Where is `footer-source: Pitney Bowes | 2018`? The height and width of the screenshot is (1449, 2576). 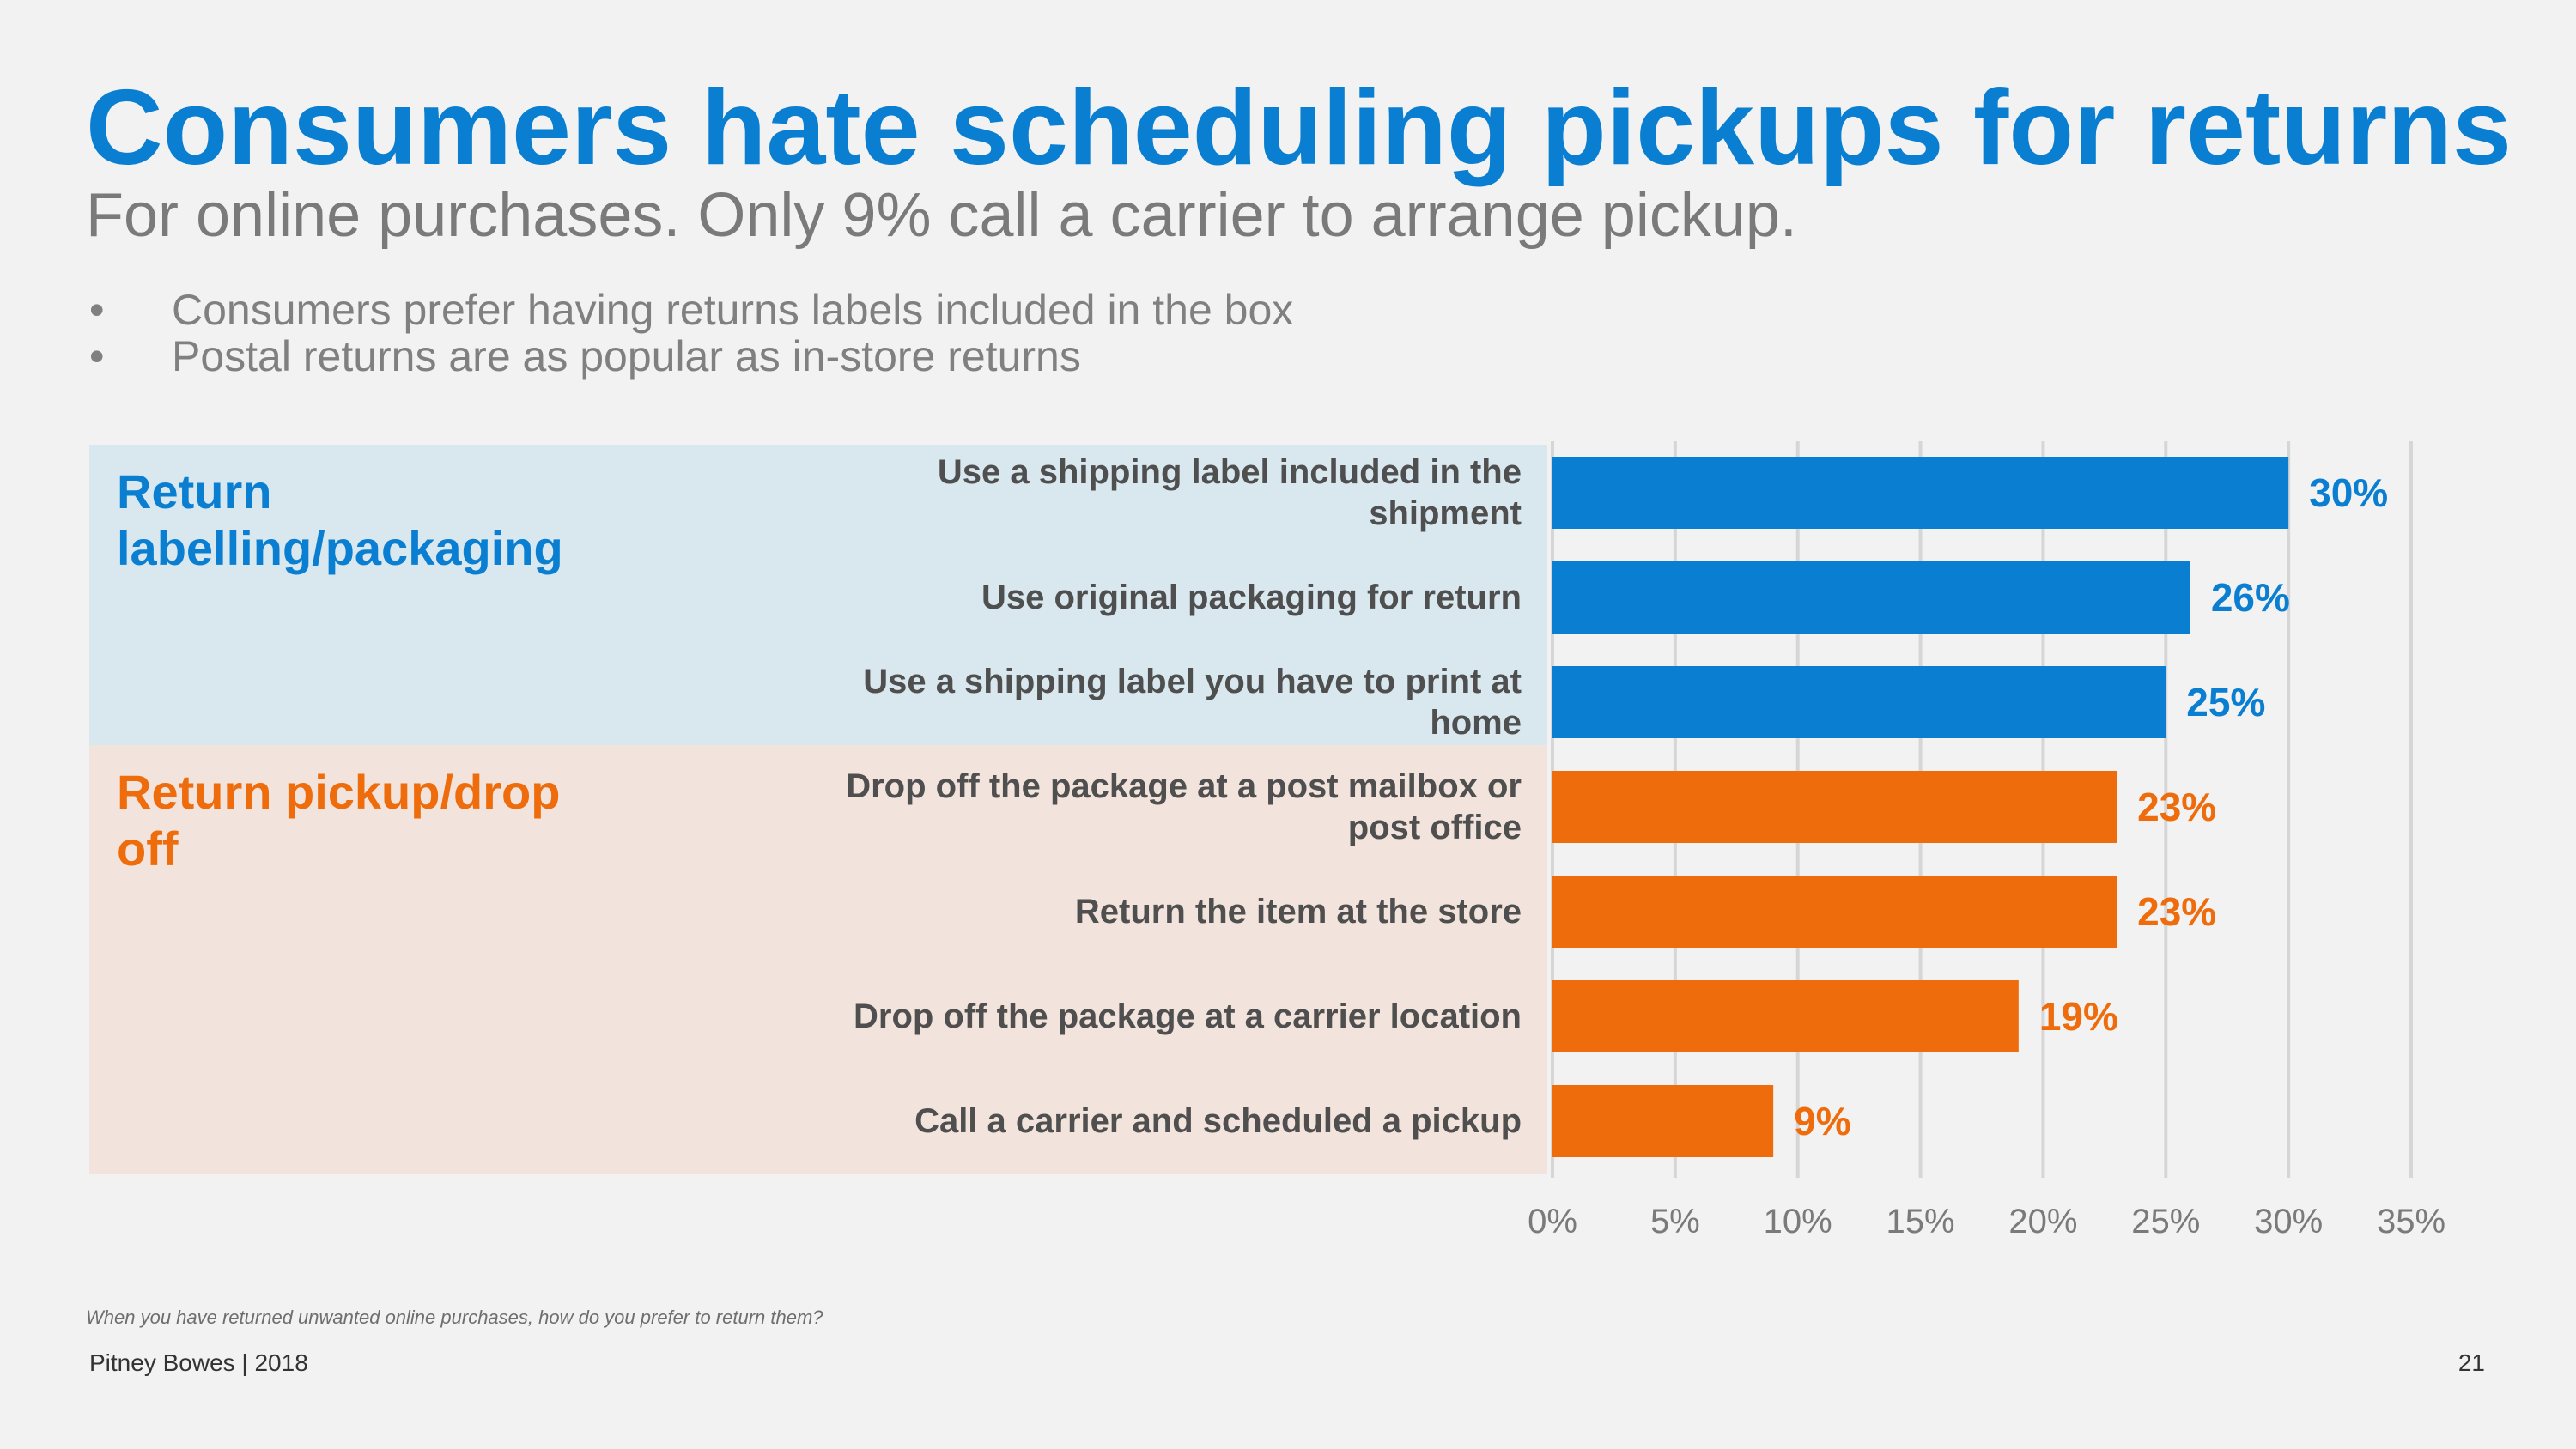 footer-source: Pitney Bowes | 2018 is located at coordinates (198, 1362).